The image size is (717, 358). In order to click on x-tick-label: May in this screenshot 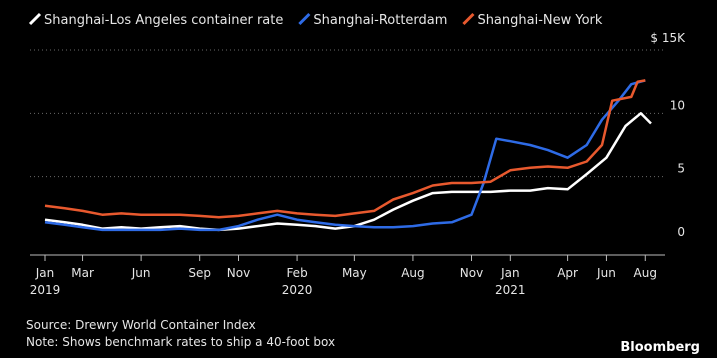, I will do `click(354, 273)`.